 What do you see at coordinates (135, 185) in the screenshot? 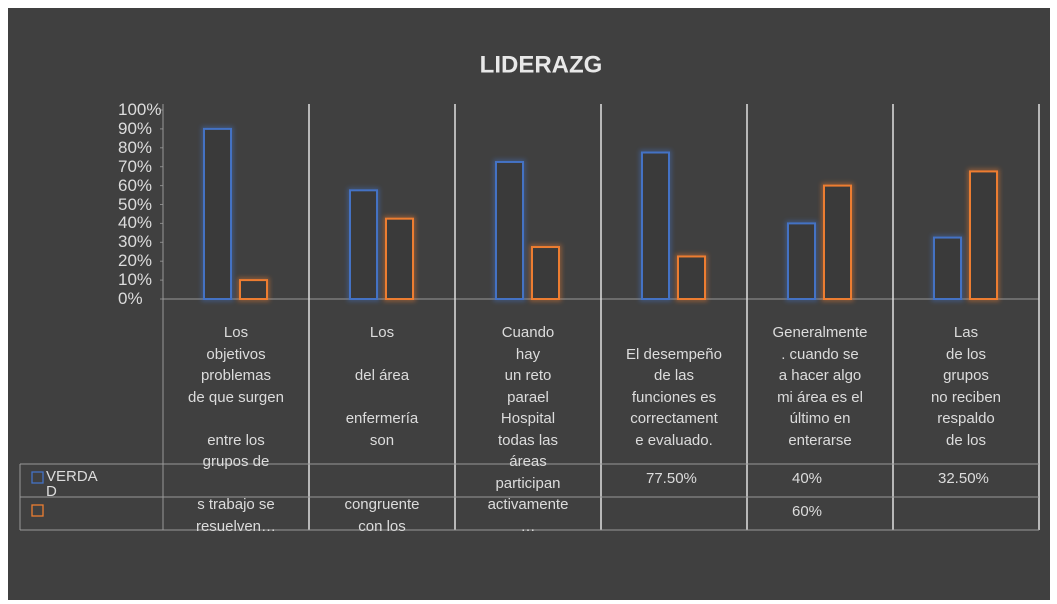
I see `y-tick-label: 60%` at bounding box center [135, 185].